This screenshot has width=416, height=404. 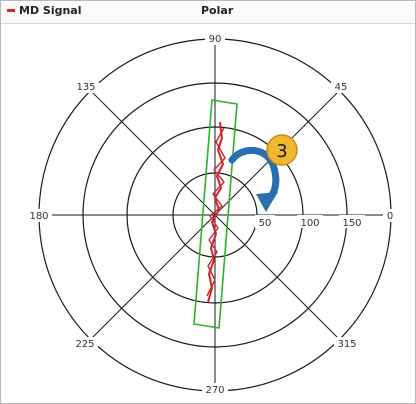 I want to click on angle-label-225: 225, so click(x=84, y=344).